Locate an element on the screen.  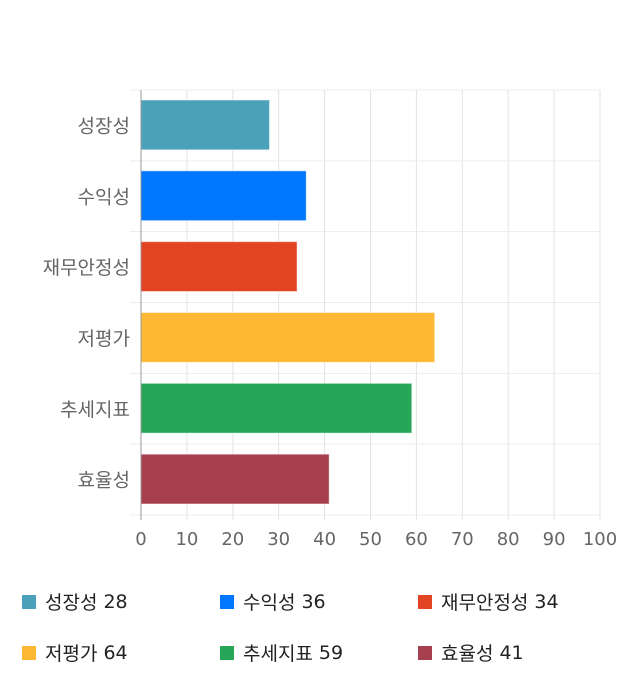
y-category-label: 성장성 is located at coordinates (104, 126).